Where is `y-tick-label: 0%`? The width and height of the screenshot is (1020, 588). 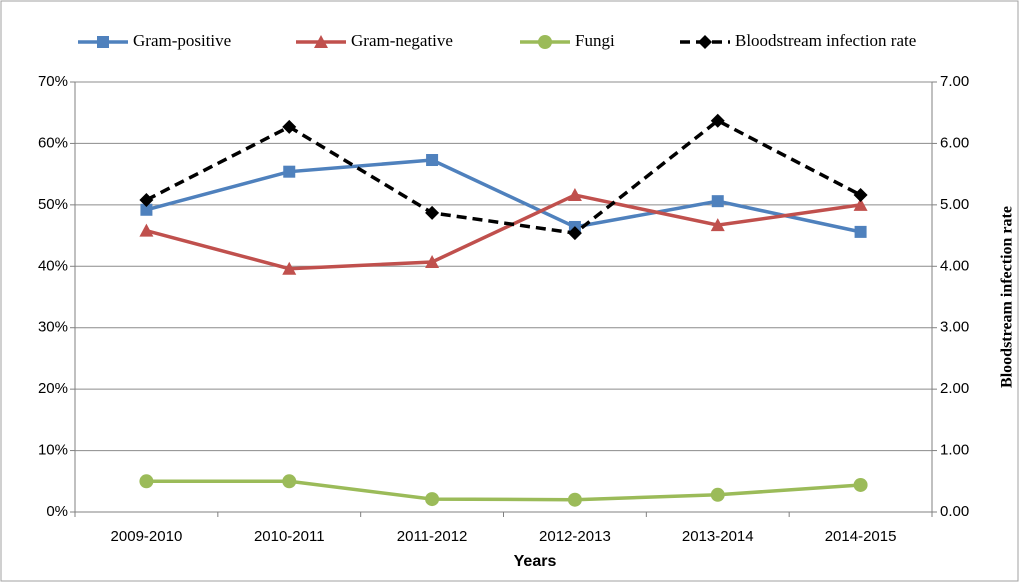 y-tick-label: 0% is located at coordinates (57, 511).